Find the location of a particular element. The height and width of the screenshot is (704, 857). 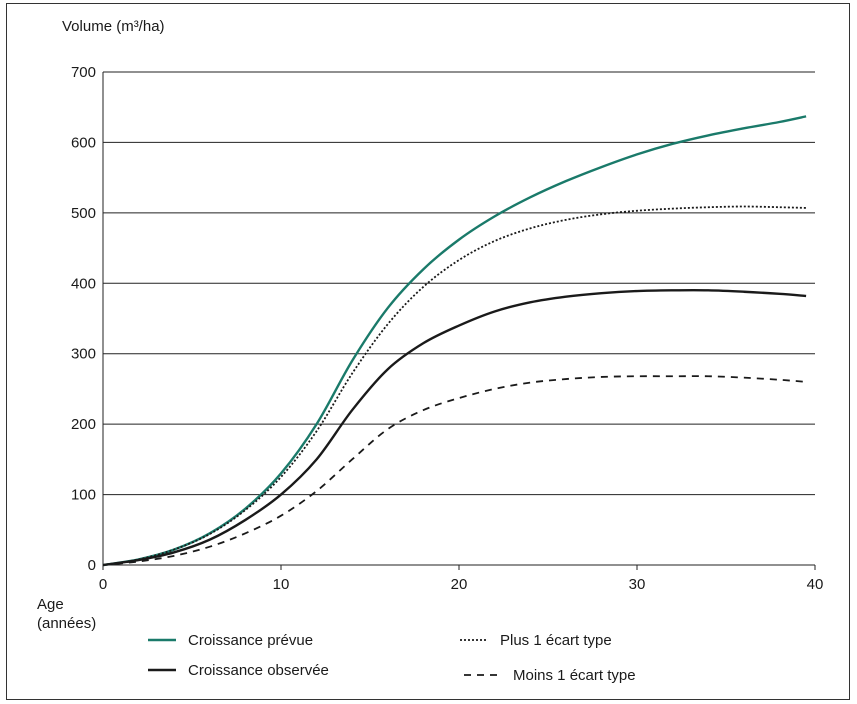

legend-label-moins-1-ecart-type: Moins 1 écart type is located at coordinates (574, 675).